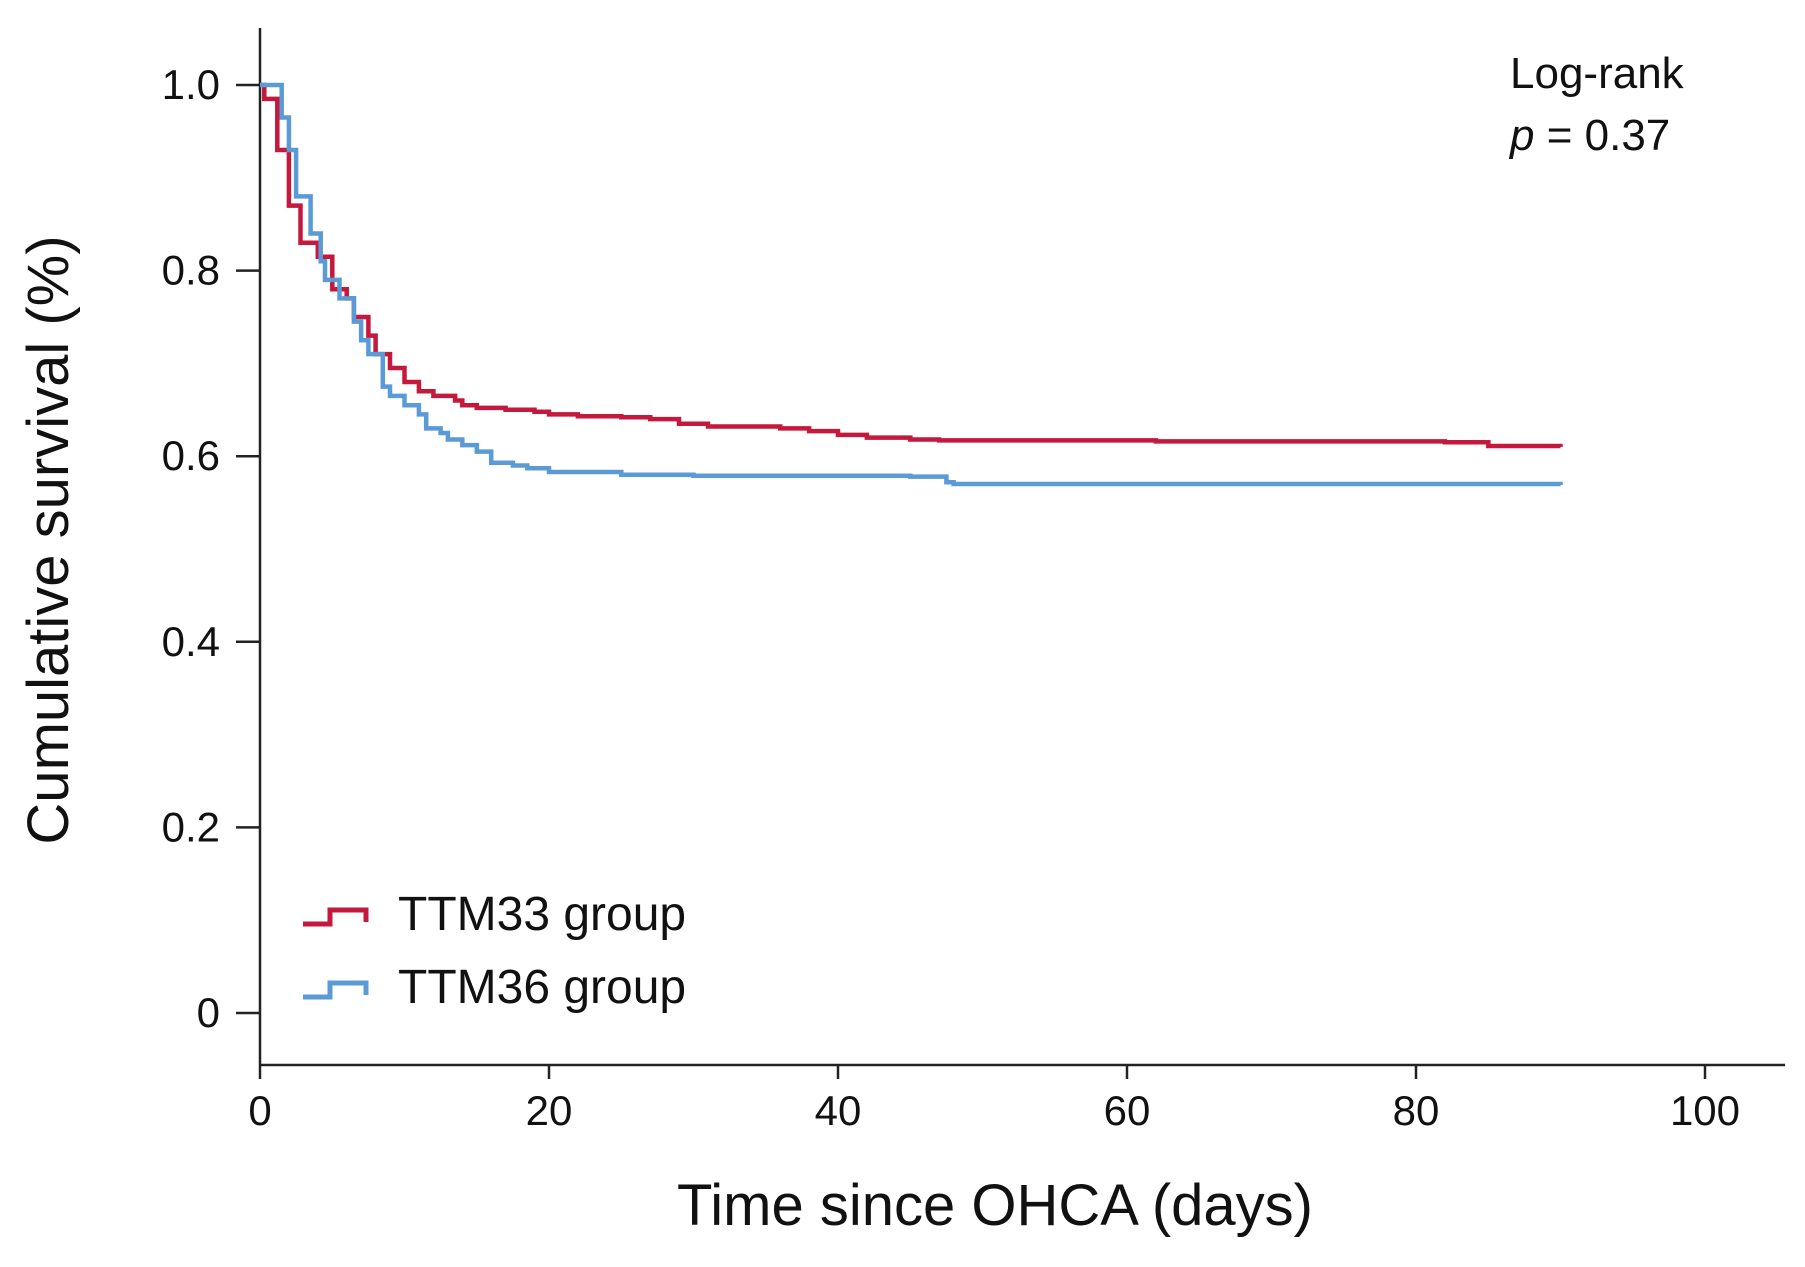  What do you see at coordinates (542, 914) in the screenshot?
I see `legend-label-ttm33: TTM33 group` at bounding box center [542, 914].